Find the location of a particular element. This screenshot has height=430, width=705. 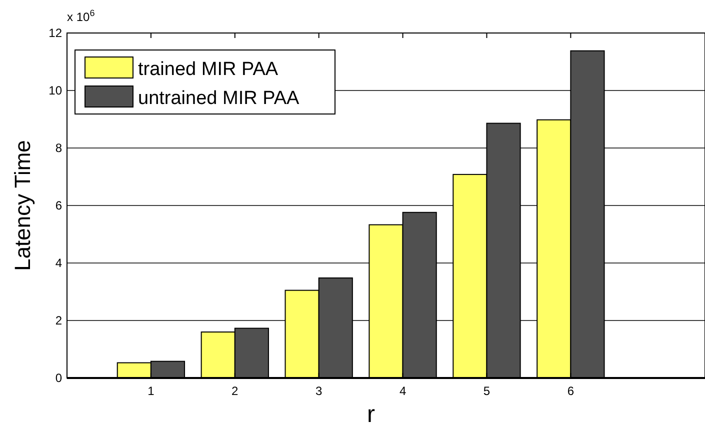

y-tick-label: 4 is located at coordinates (58, 263).